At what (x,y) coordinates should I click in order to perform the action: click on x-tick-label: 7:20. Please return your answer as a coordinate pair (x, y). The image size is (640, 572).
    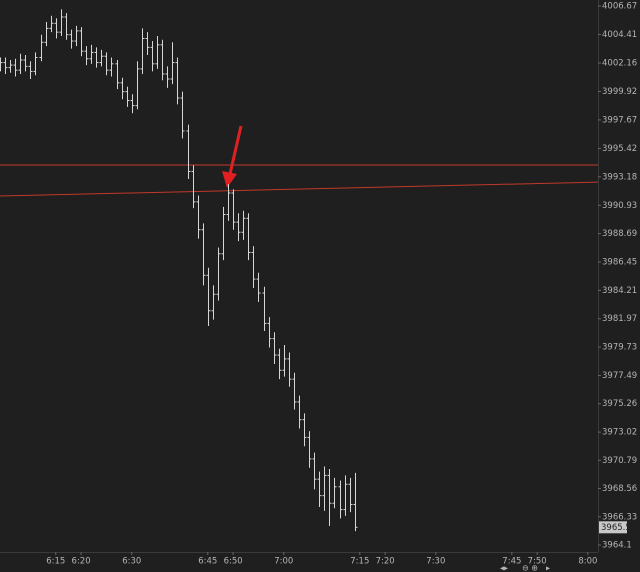
    Looking at the image, I should click on (385, 562).